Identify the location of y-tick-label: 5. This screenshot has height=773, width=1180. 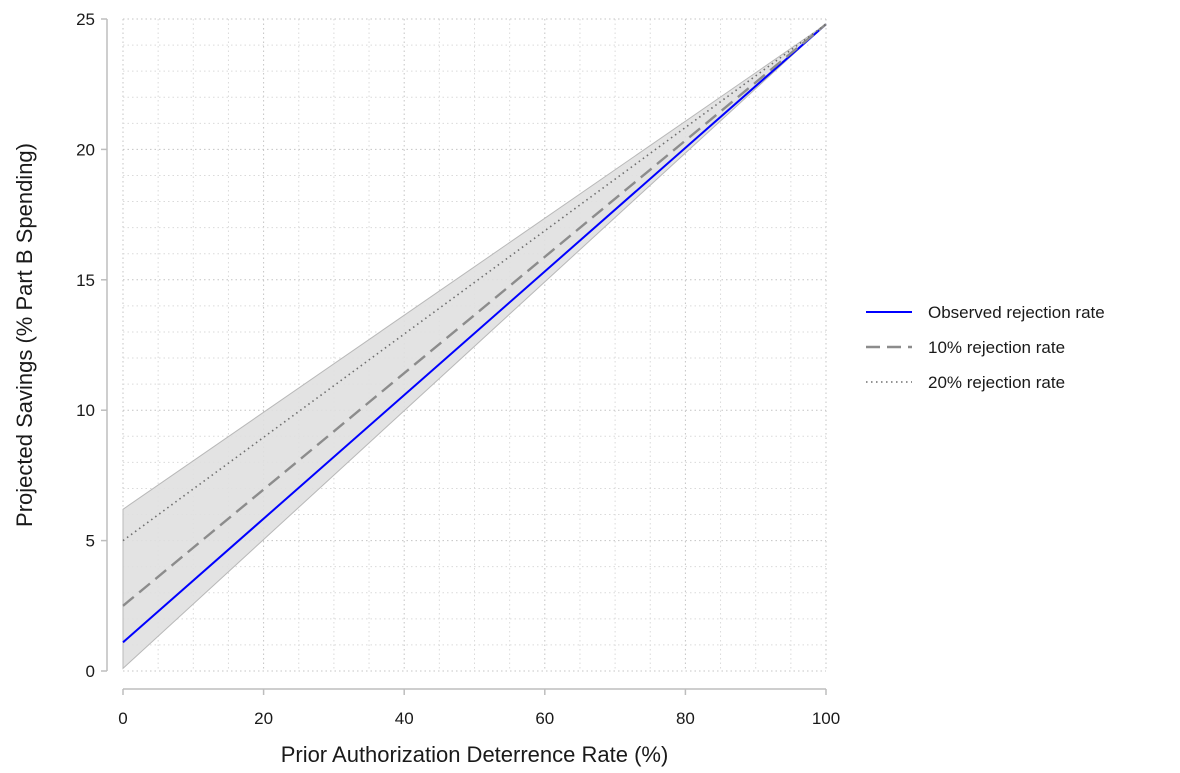
(90, 541).